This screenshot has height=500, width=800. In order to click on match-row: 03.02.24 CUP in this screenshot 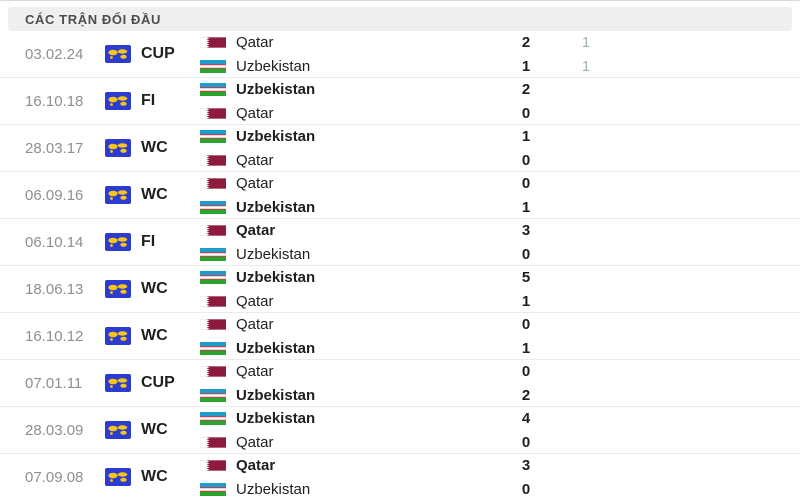, I will do `click(400, 54)`.